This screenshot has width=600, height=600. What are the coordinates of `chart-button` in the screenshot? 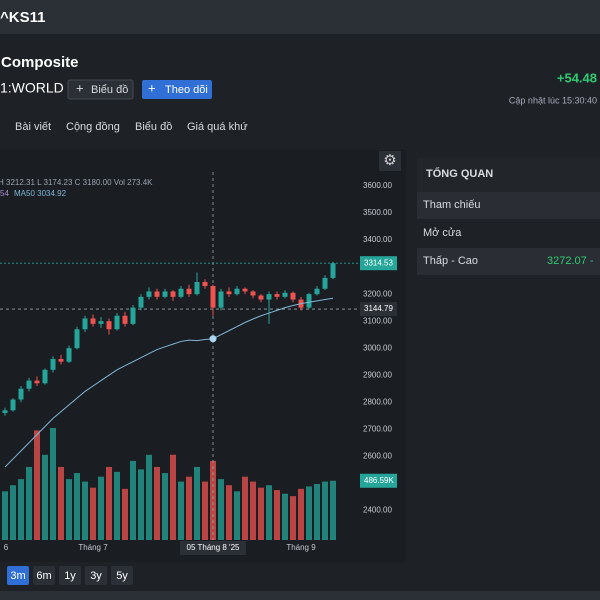 It's located at (100, 89).